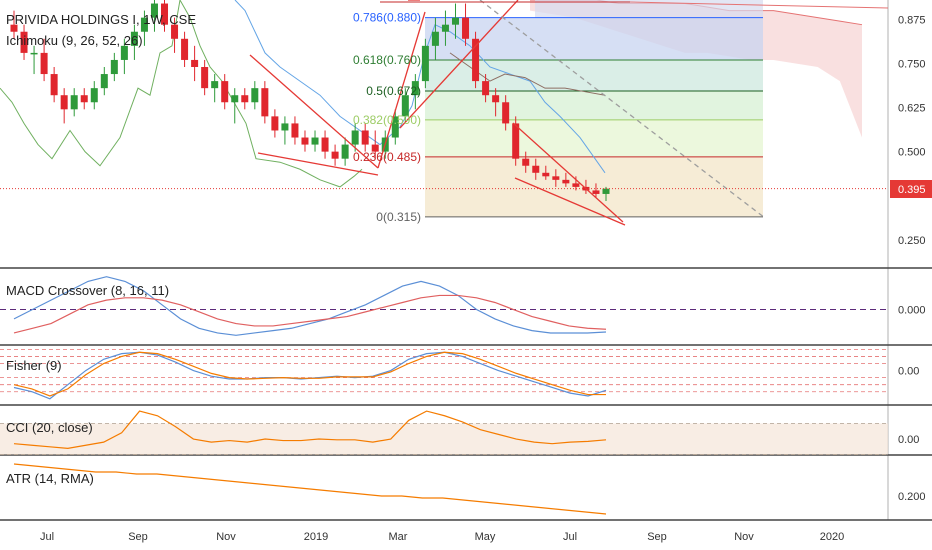 The height and width of the screenshot is (550, 932). Describe the element at coordinates (622, 109) in the screenshot. I see `trendline-projection` at that location.